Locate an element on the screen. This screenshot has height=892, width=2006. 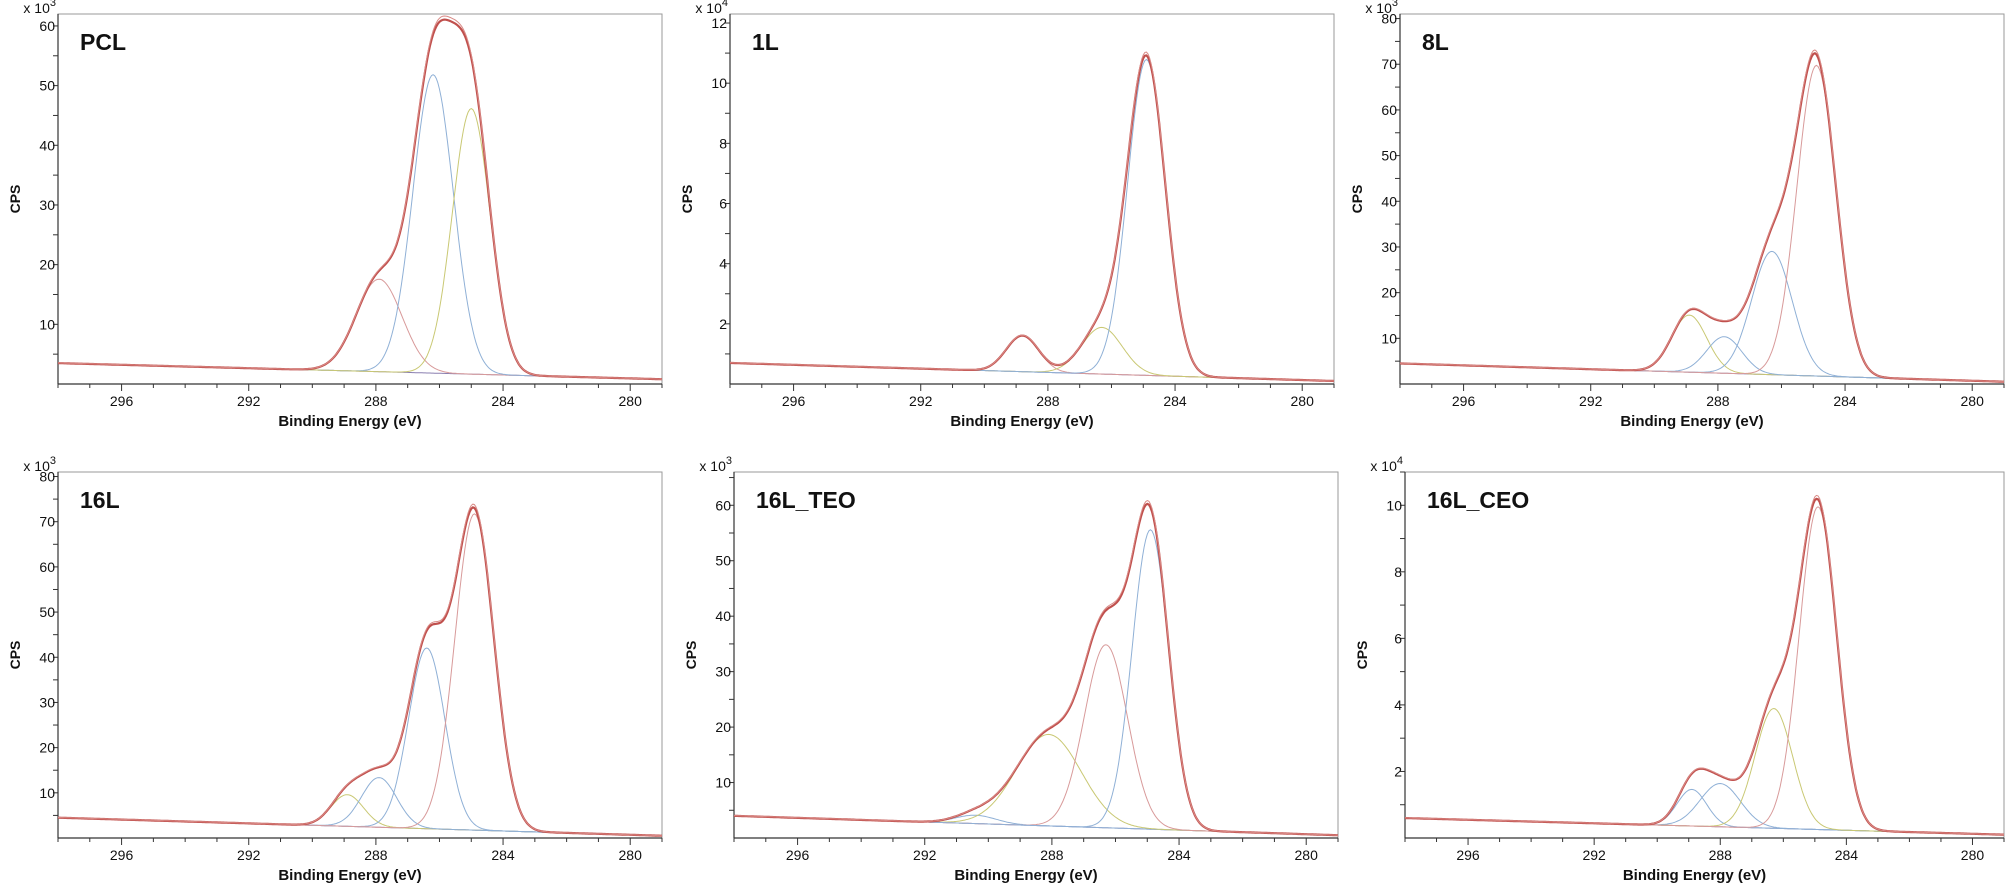
panel-title: 16L_CEO is located at coordinates (1478, 500).